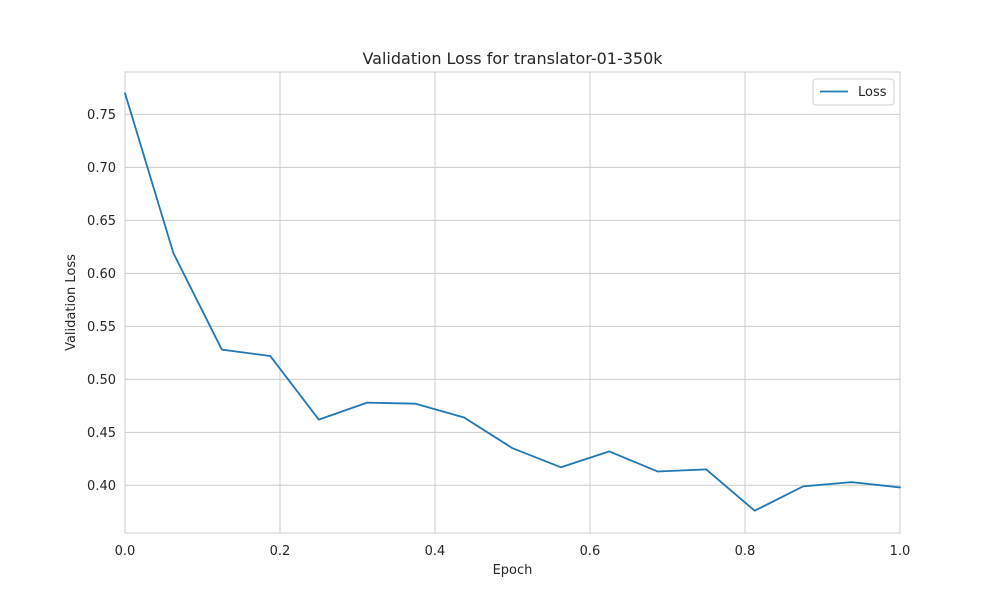  What do you see at coordinates (101, 380) in the screenshot?
I see `y-tick-label: 0.50` at bounding box center [101, 380].